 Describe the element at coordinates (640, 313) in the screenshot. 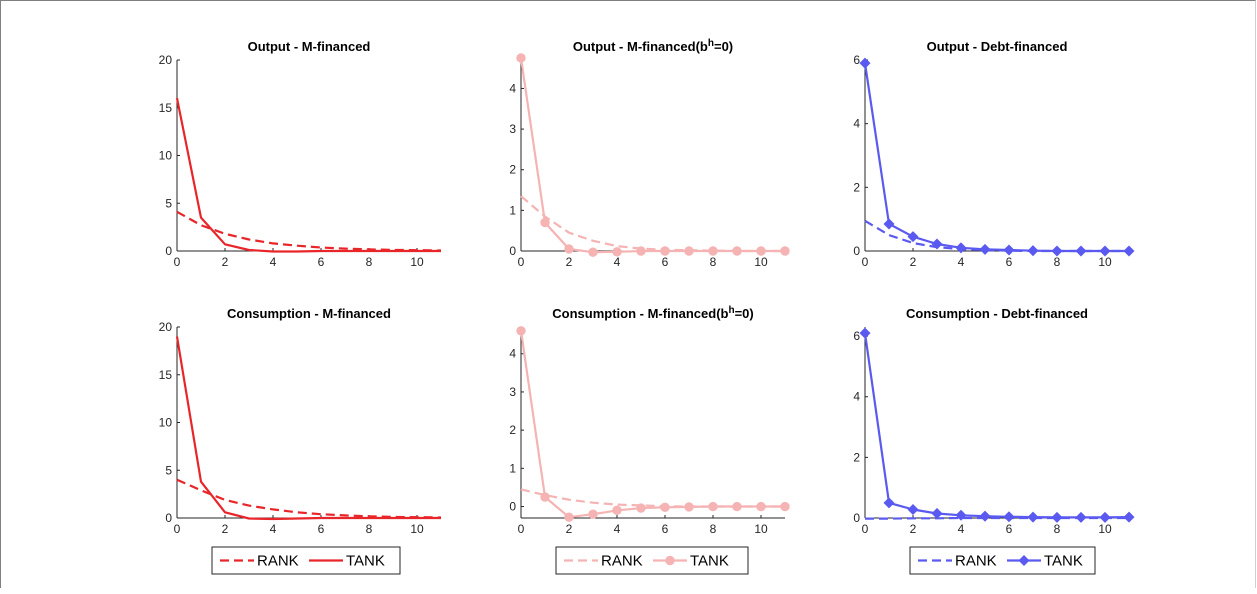

I see `title-main: Consumption - M-financed(b` at that location.